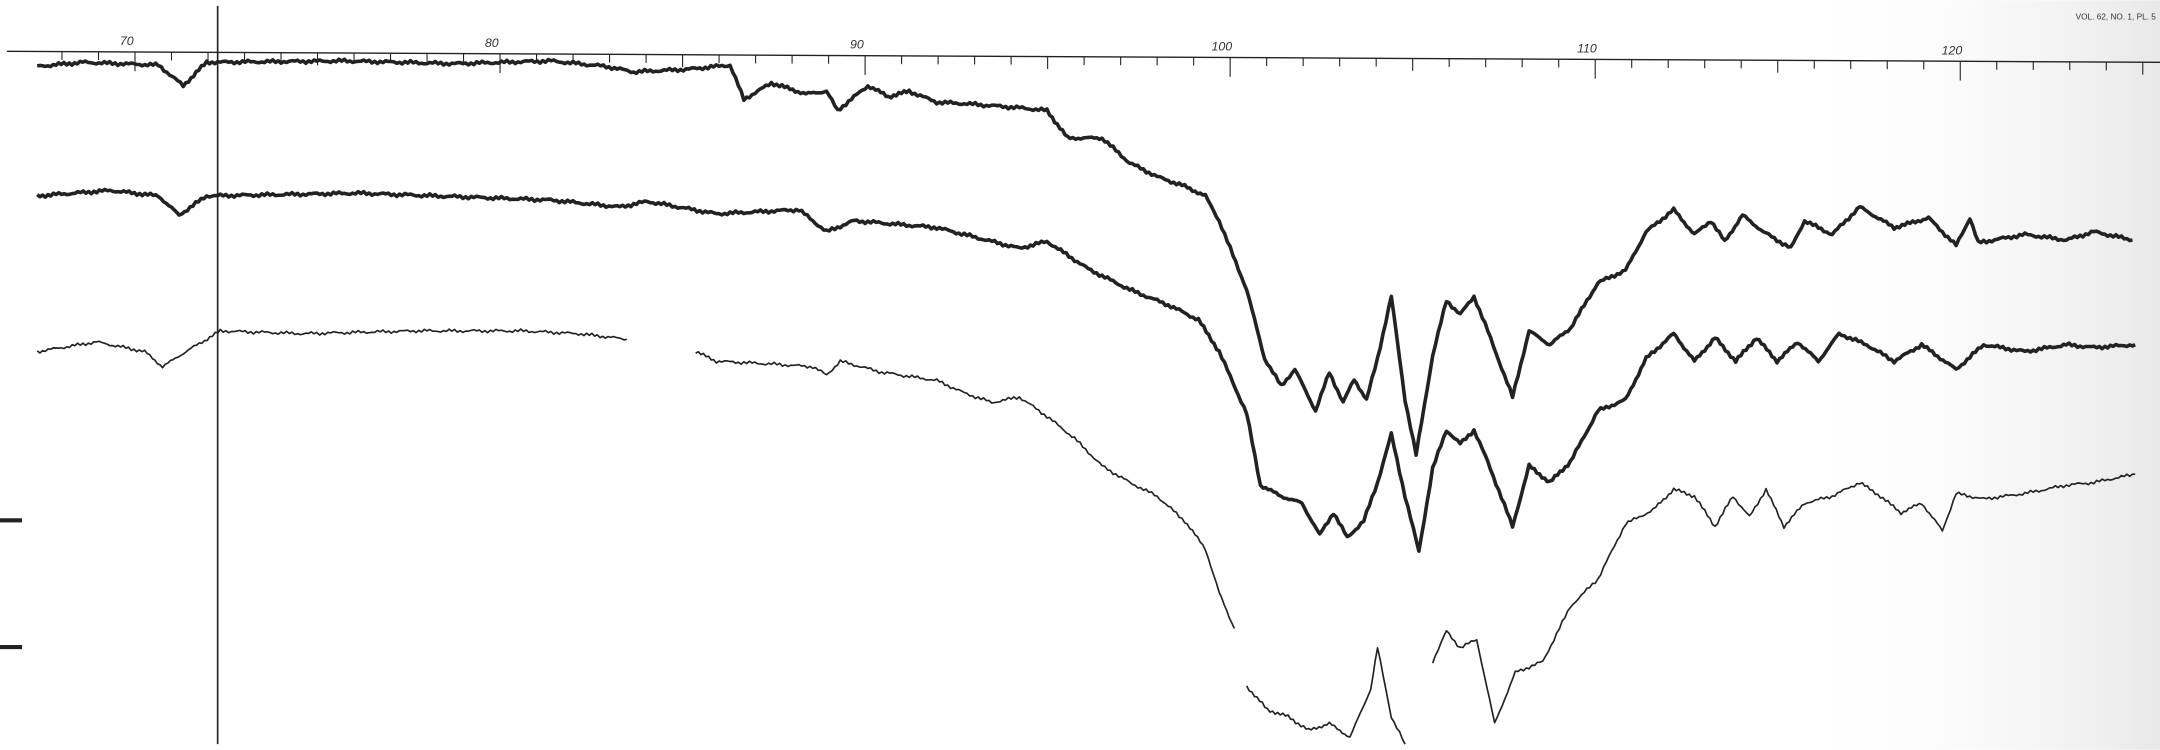 The image size is (2160, 750). Describe the element at coordinates (127, 41) in the screenshot. I see `scale-label: 70` at that location.